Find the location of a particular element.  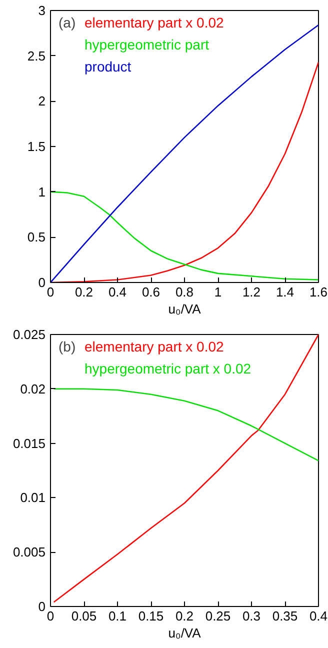

y-tick-label: 0.025 is located at coordinates (29, 334).